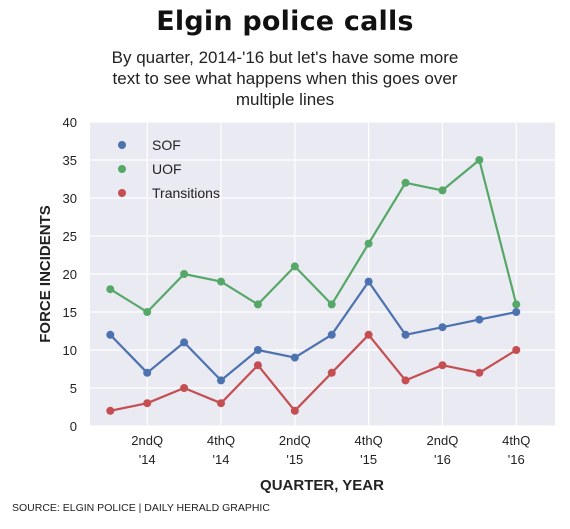  I want to click on y-tick-label: 40, so click(70, 122).